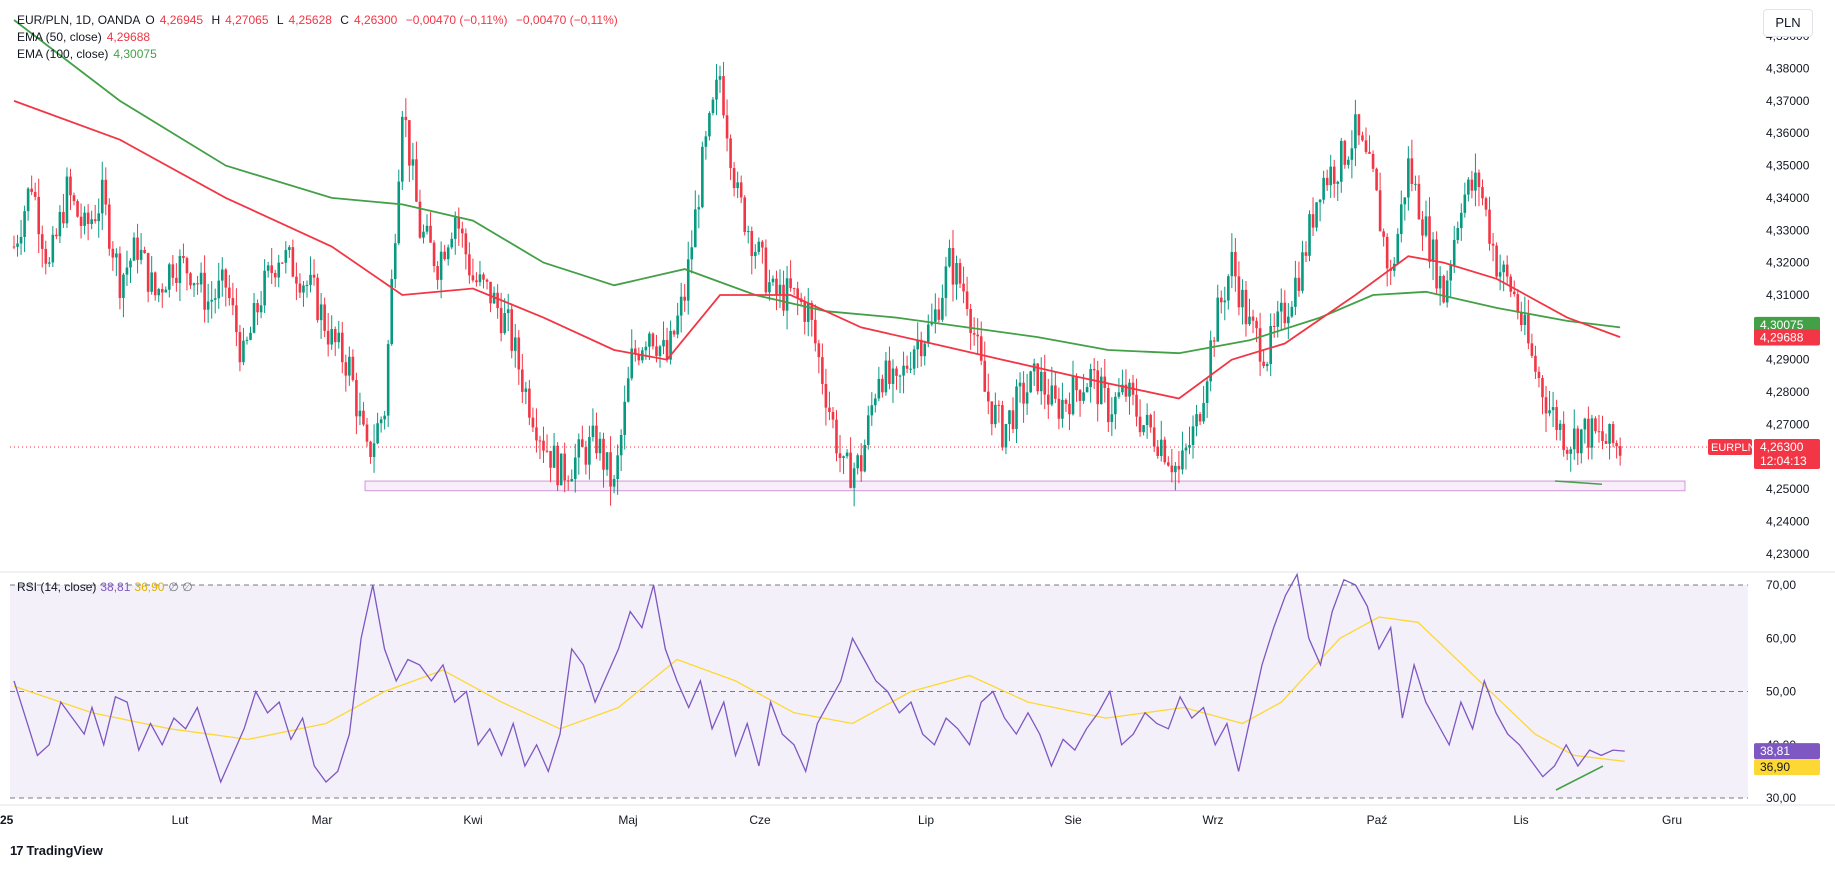 The image size is (1835, 869). Describe the element at coordinates (1788, 360) in the screenshot. I see `price-axis-tick: 4,29000` at that location.